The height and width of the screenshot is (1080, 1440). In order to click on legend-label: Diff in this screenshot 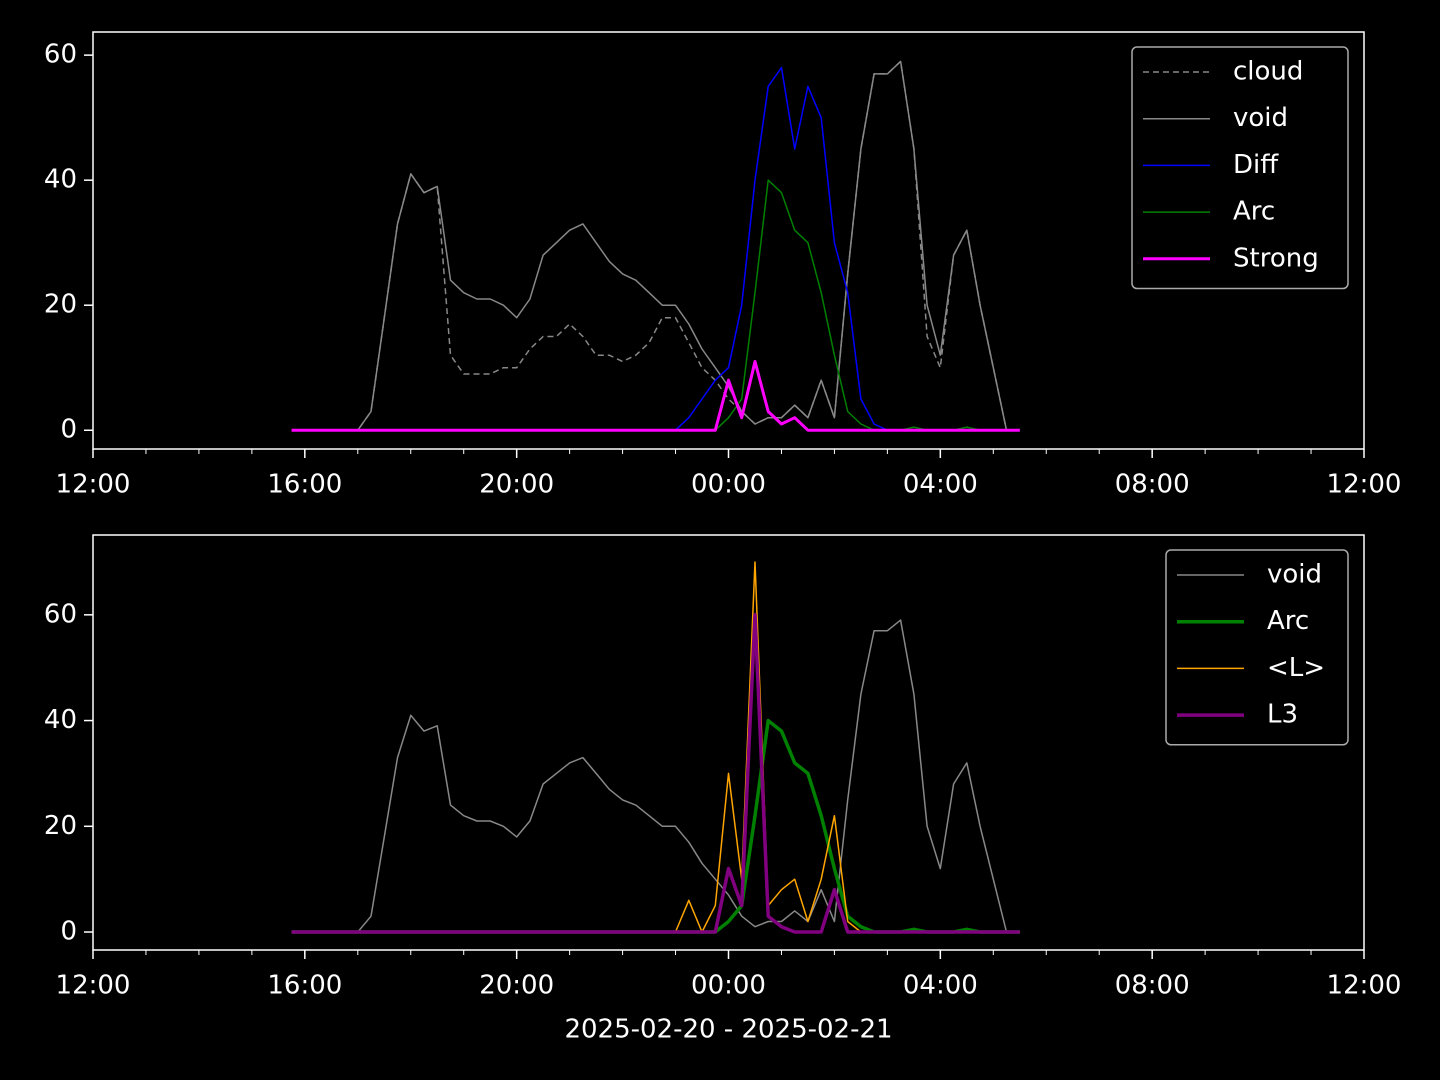, I will do `click(1256, 165)`.